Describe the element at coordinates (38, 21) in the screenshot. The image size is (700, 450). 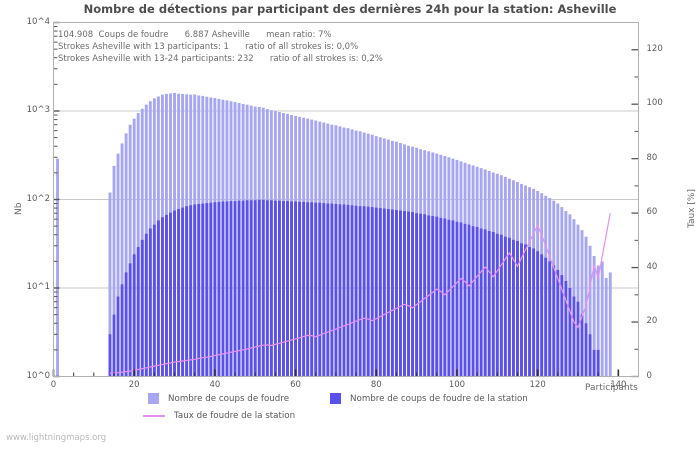
I see `y-left-tick-label: 10^4` at that location.